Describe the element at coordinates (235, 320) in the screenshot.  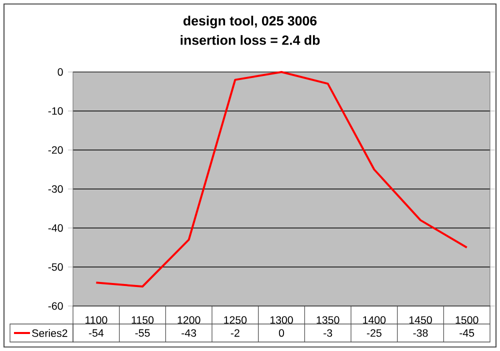
I see `x-tick-label: 1250` at that location.